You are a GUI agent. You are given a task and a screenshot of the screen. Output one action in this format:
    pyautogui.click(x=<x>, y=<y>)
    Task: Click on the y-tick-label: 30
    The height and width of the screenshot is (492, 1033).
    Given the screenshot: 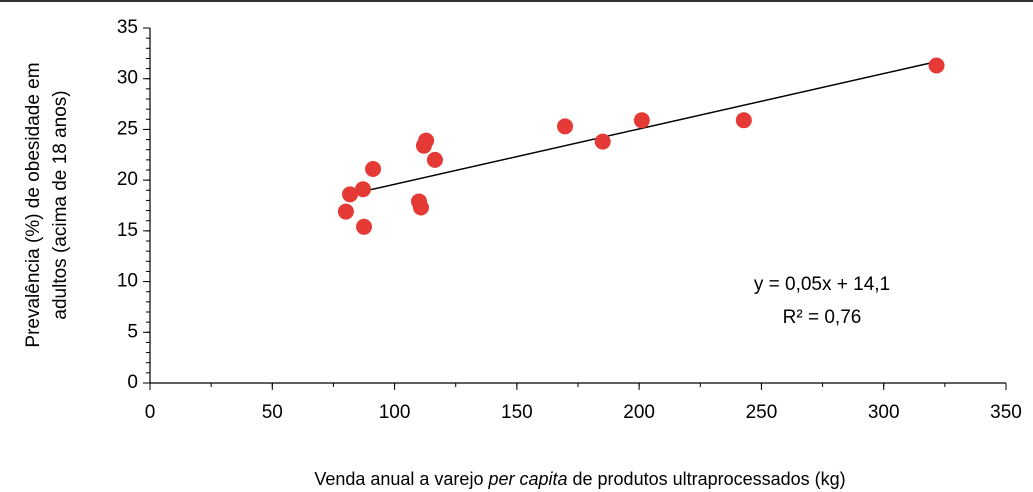 What is the action you would take?
    pyautogui.click(x=127, y=78)
    